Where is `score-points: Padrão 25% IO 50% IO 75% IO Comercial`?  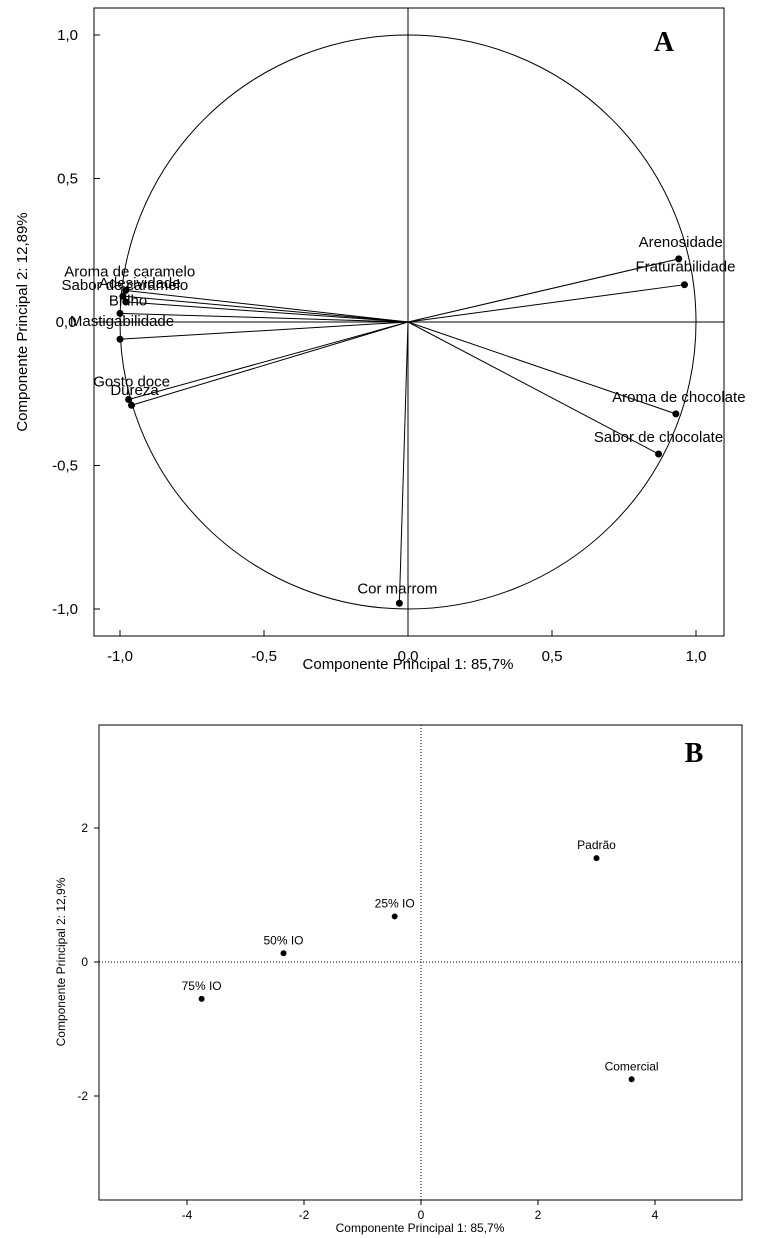 score-points: Padrão 25% IO 50% IO 75% IO Comercial is located at coordinates (420, 960).